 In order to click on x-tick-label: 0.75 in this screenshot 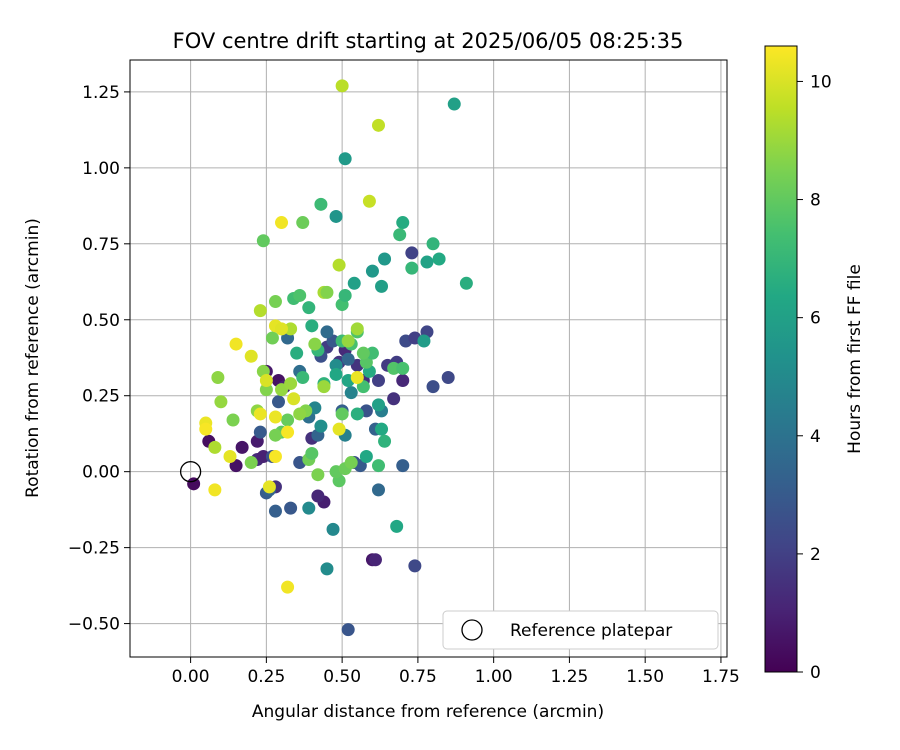, I will do `click(418, 677)`.